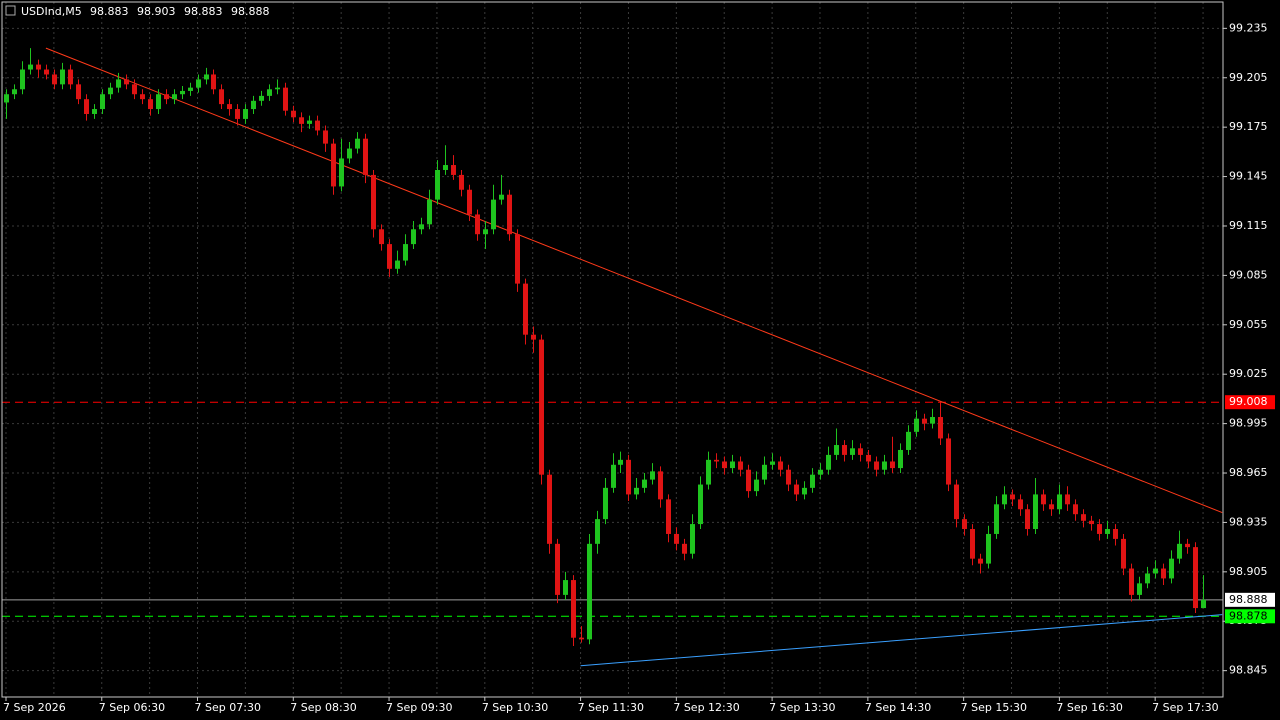  I want to click on x-tick-label: 7 Sep 11:30, so click(611, 707).